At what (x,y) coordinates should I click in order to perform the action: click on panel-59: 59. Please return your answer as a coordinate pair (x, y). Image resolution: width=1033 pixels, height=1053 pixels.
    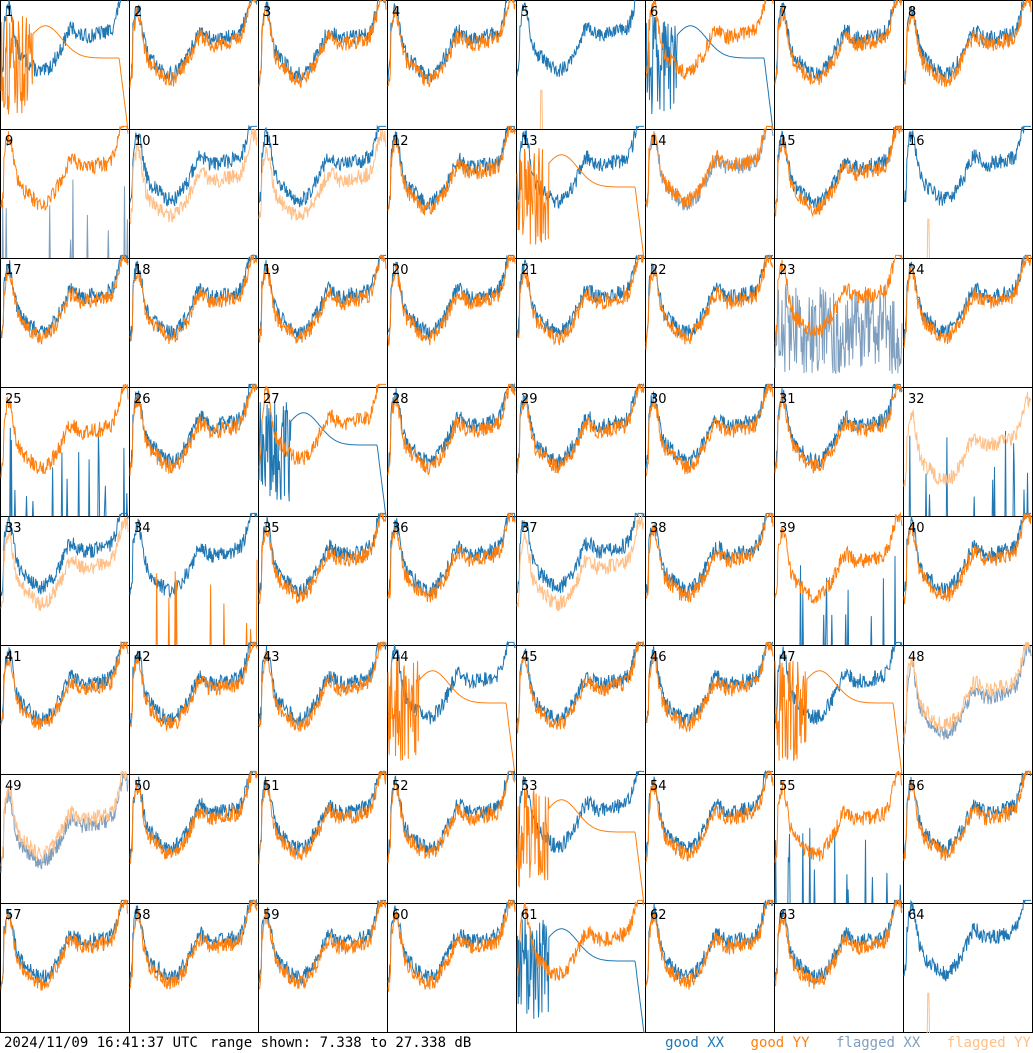
    Looking at the image, I should click on (323, 966).